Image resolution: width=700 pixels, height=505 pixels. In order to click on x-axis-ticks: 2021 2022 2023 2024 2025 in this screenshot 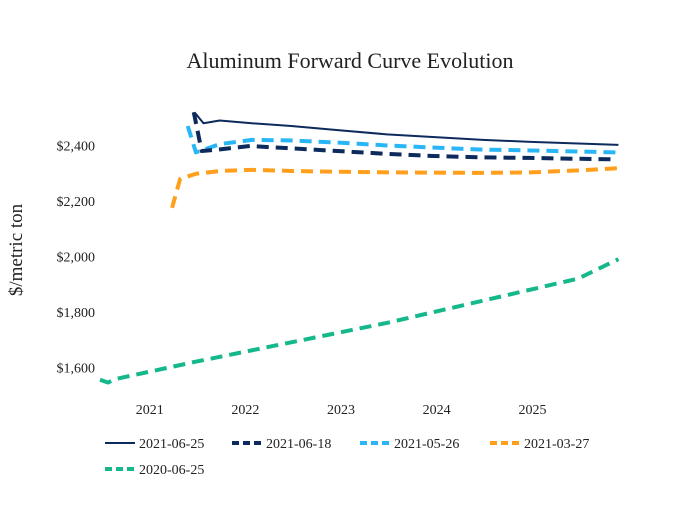, I will do `click(341, 410)`.